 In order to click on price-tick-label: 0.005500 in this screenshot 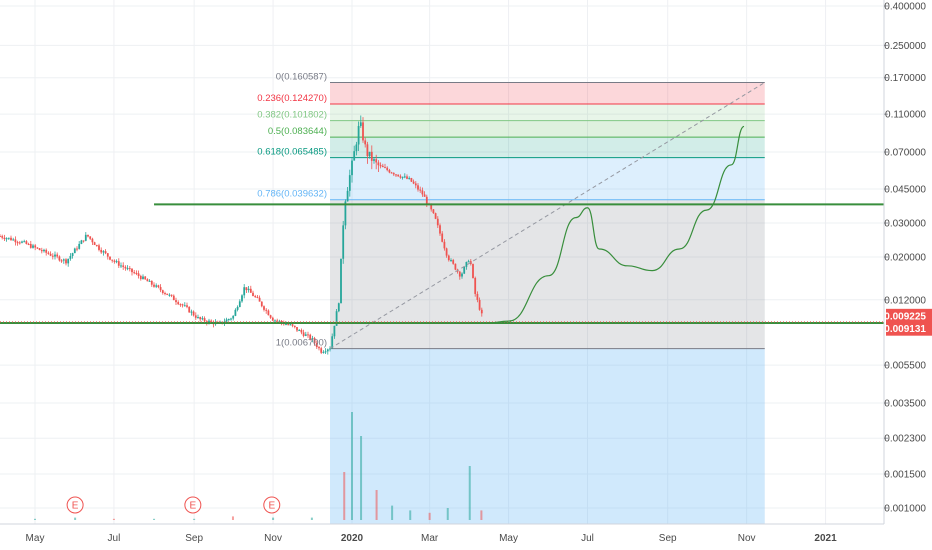, I will do `click(905, 366)`.